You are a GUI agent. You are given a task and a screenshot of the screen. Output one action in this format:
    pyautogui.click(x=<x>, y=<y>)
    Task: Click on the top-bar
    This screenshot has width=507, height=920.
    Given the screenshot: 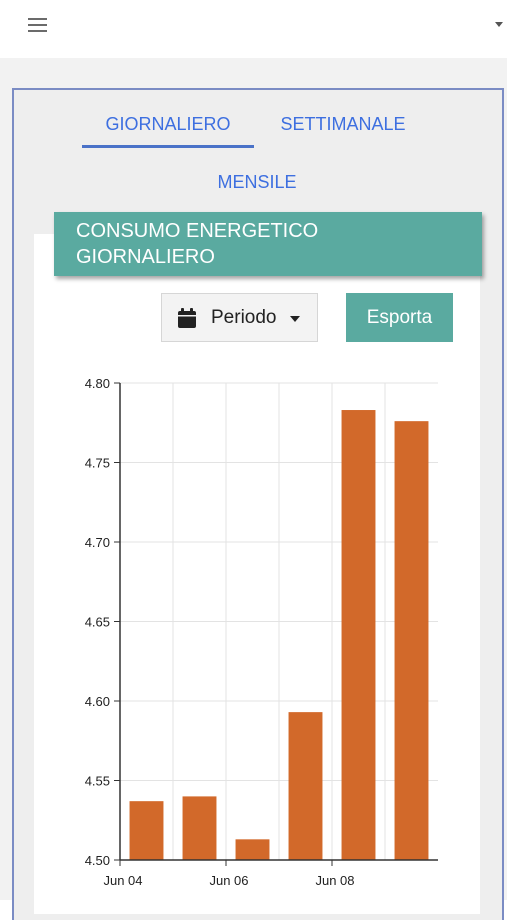 What is the action you would take?
    pyautogui.click(x=253, y=29)
    